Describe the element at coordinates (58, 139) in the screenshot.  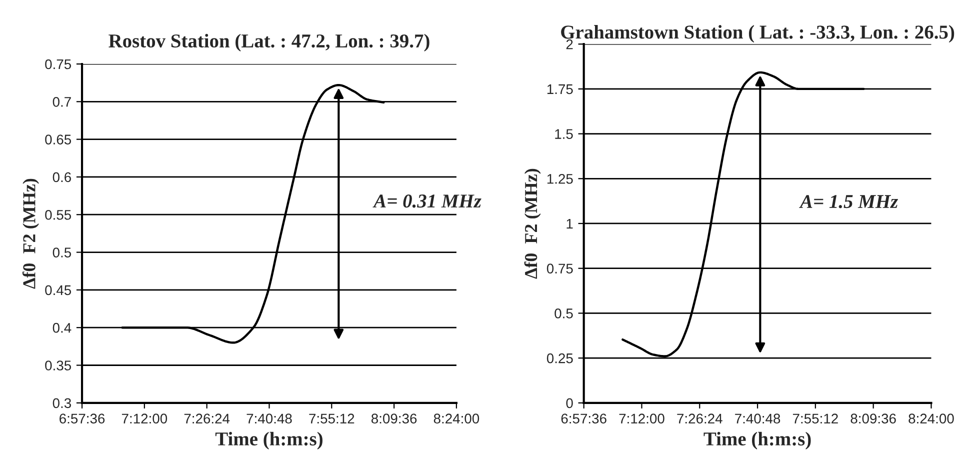
I see `y-tick-label: 0.65` at that location.